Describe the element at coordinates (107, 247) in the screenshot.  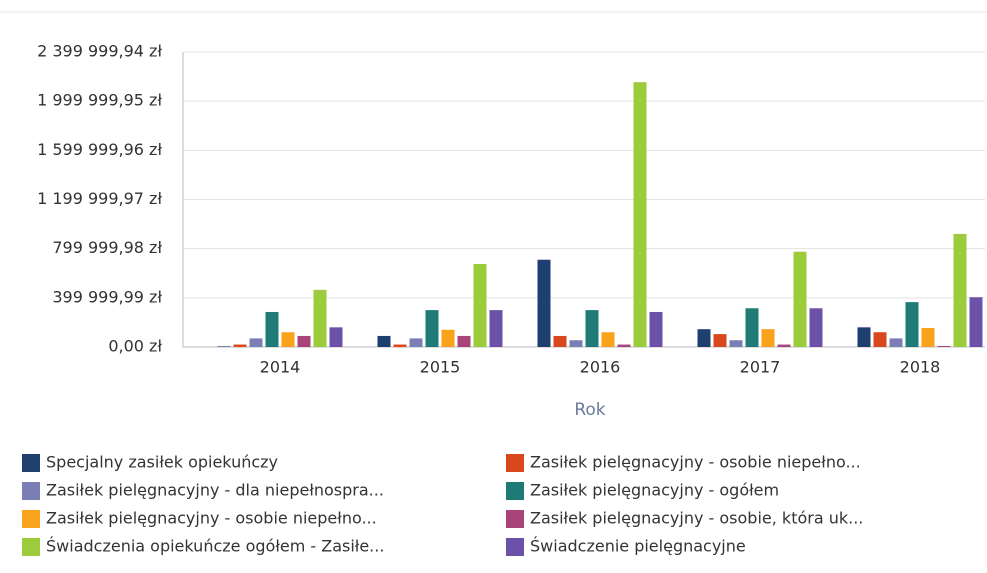
I see `y-tick-label: 799 999,98 zł` at that location.